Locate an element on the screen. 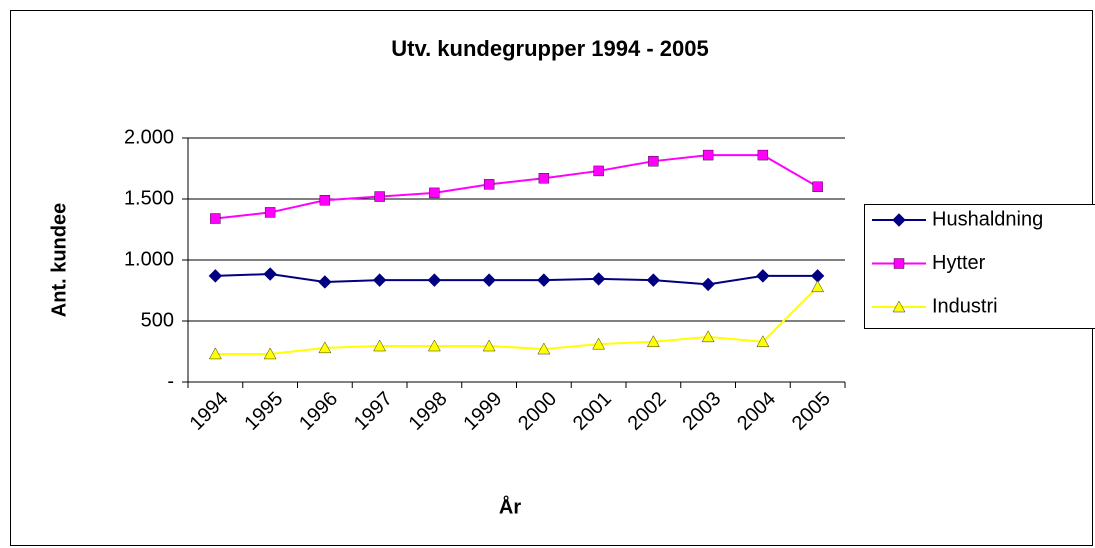 This screenshot has width=1095, height=548. x-axis-title: År is located at coordinates (510, 506).